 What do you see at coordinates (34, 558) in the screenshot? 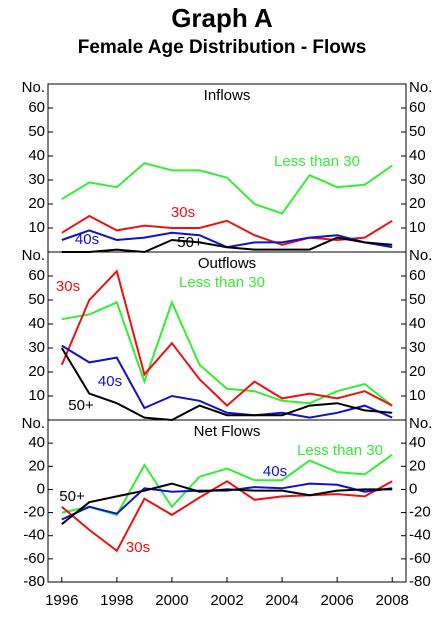
I see `y-tick-label: -60` at bounding box center [34, 558].